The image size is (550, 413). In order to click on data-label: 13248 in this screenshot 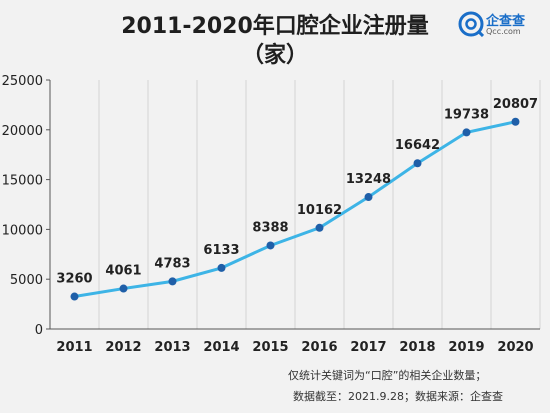, I will do `click(368, 179)`.